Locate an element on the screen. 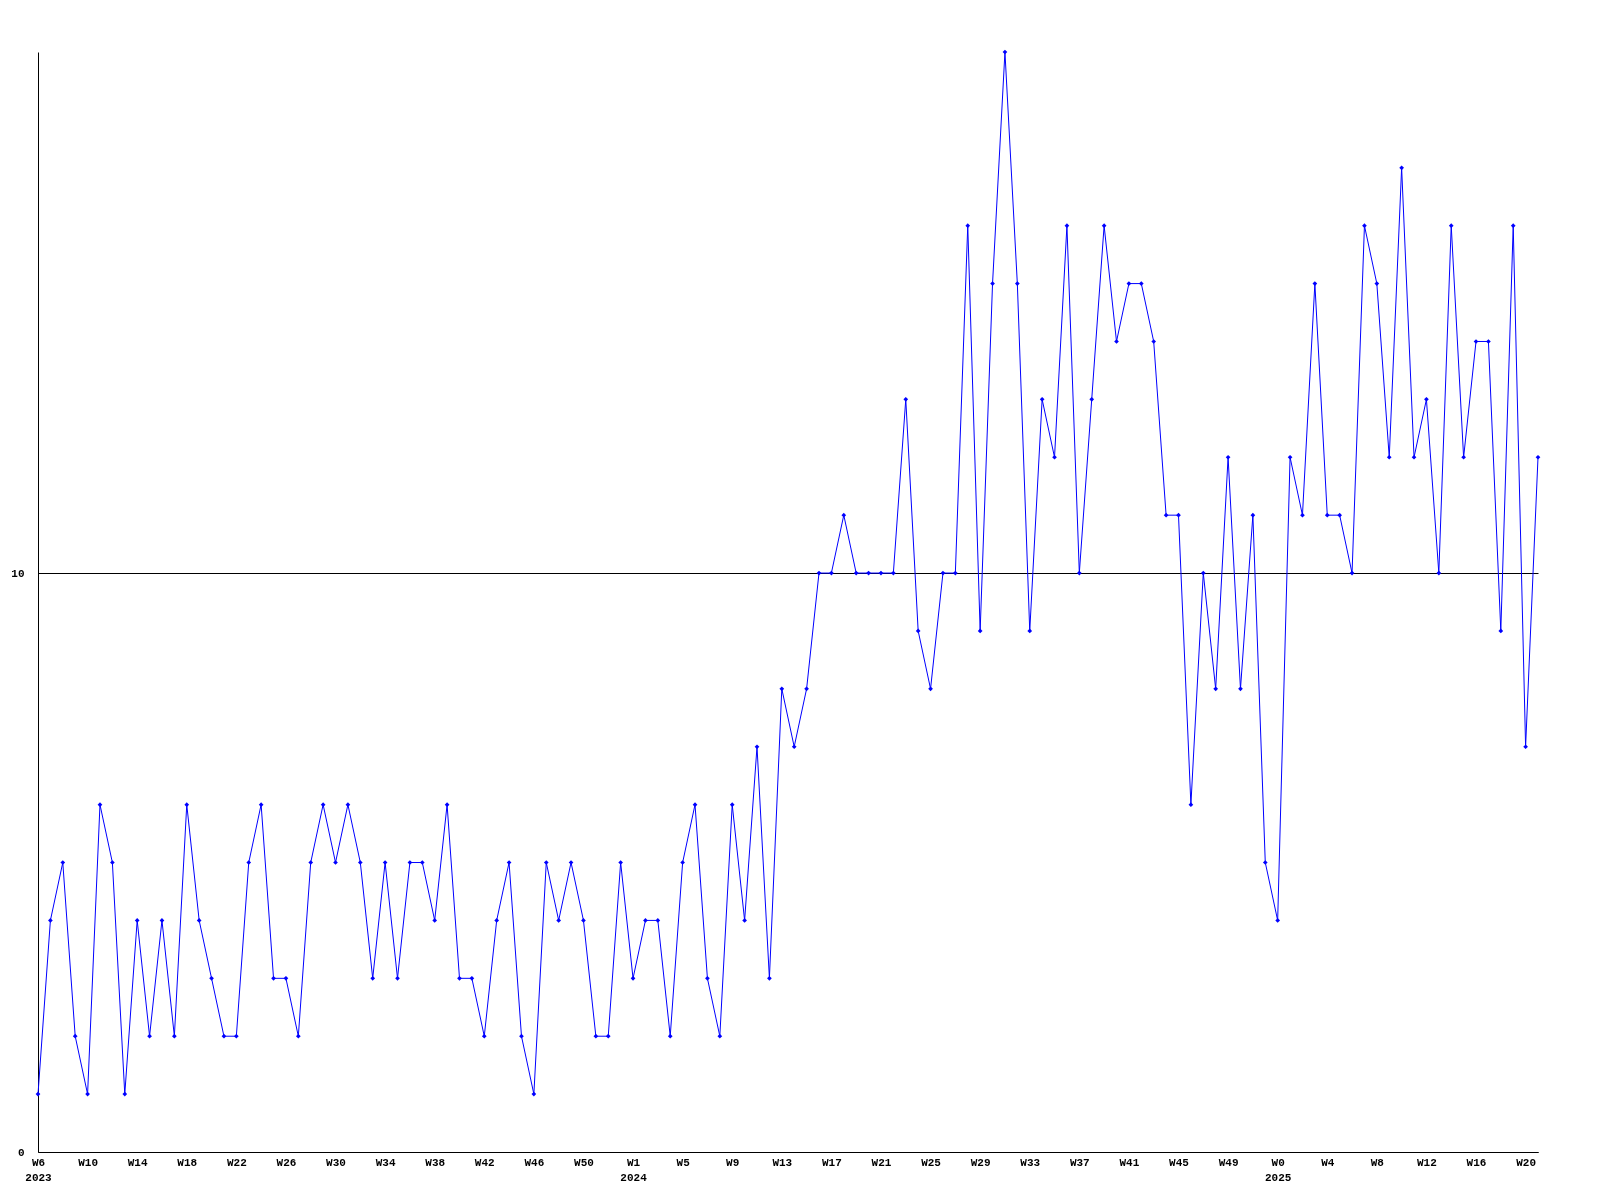 The image size is (1600, 1200). x-tick-label: W26 is located at coordinates (286, 1162).